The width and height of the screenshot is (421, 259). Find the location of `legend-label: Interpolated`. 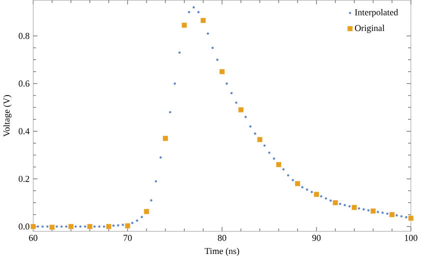

legend-label: Interpolated is located at coordinates (376, 13).